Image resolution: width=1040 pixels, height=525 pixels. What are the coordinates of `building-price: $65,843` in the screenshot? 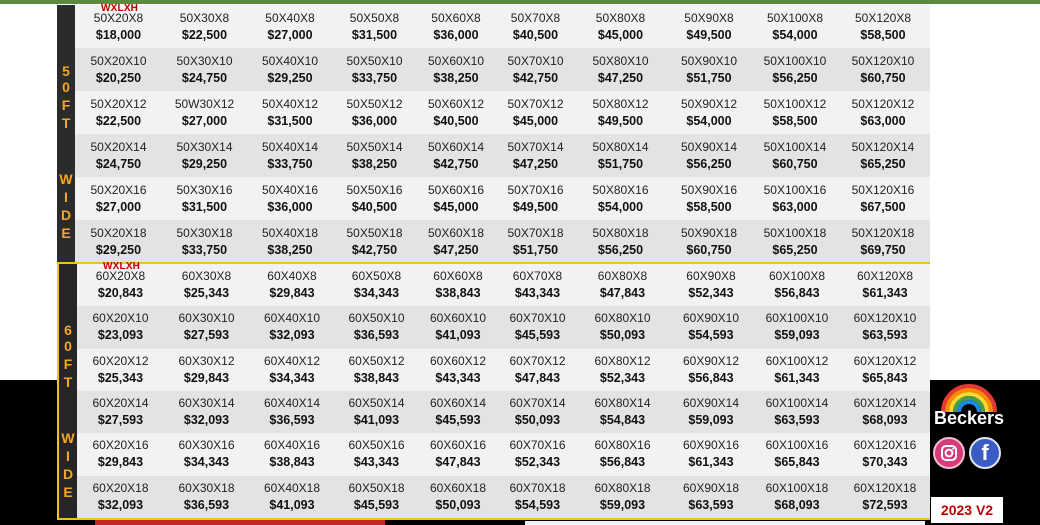 It's located at (885, 377).